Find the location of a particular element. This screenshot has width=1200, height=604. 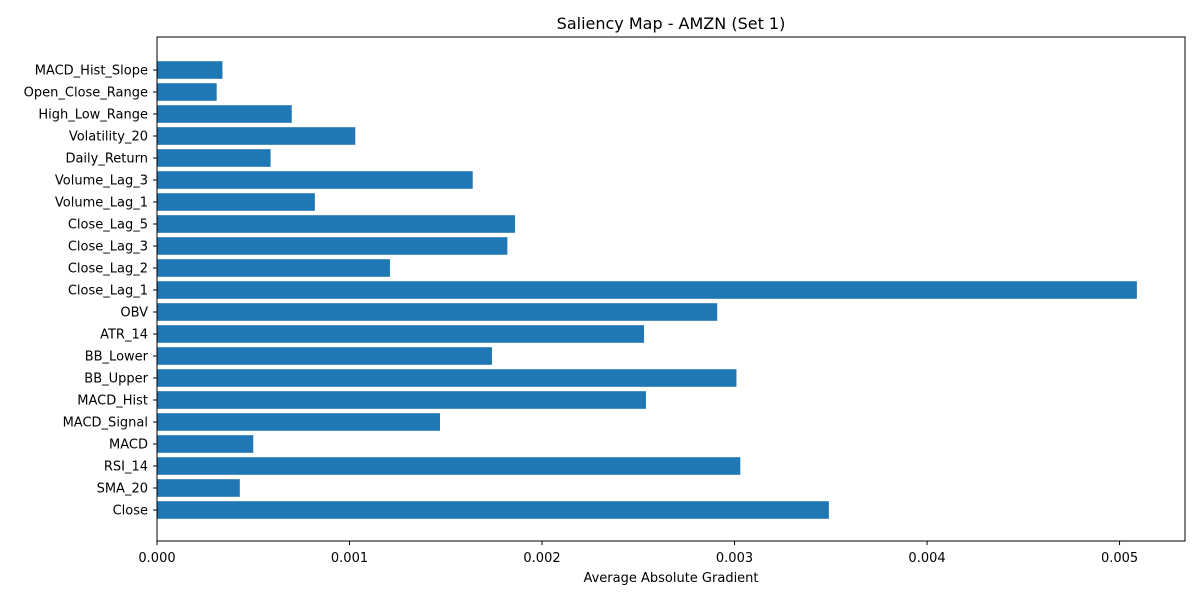

y-tick-label: Volume_Lag_1 is located at coordinates (101, 203).